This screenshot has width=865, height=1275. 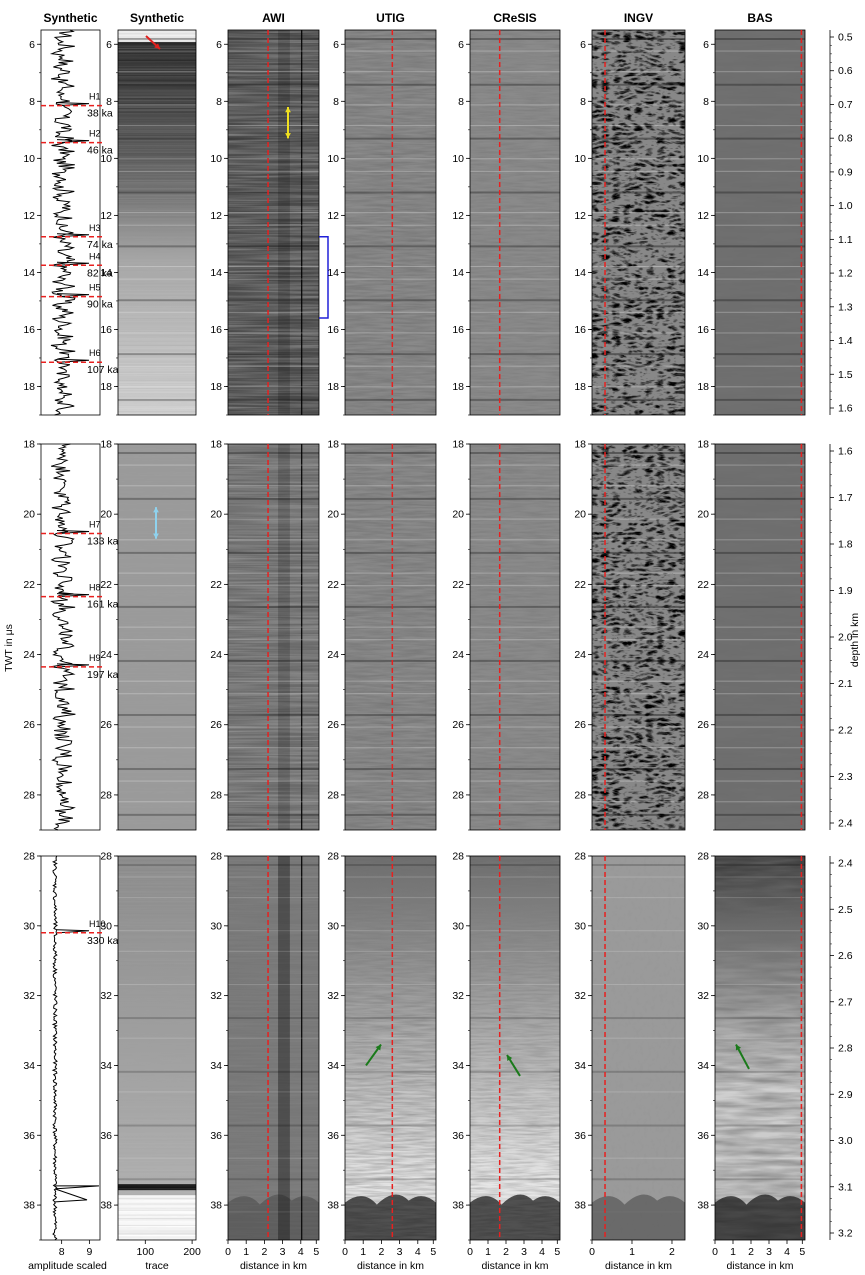 What do you see at coordinates (769, 1252) in the screenshot?
I see `x-tick-label: 3` at bounding box center [769, 1252].